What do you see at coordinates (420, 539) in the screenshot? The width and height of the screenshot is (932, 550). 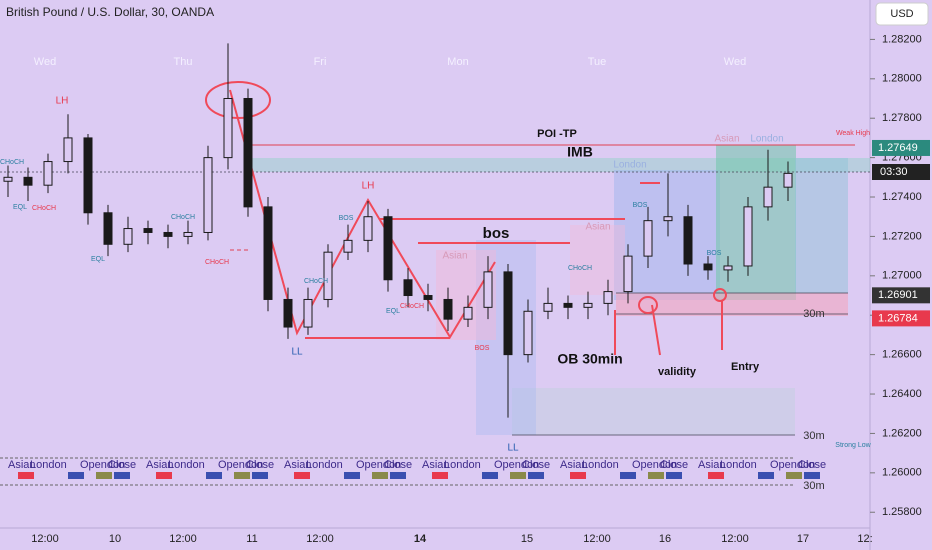 I see `x-tick-label: 14` at bounding box center [420, 539].